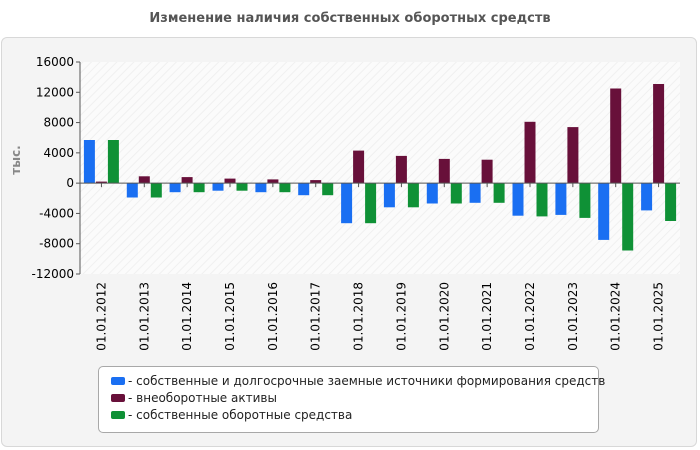 The width and height of the screenshot is (700, 450). I want to click on bar-s1-01.01.2012, so click(89, 162).